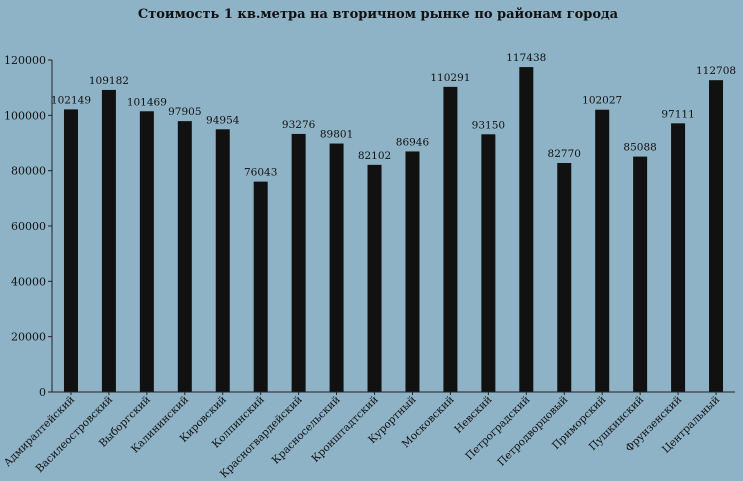 Image resolution: width=743 pixels, height=481 pixels. What do you see at coordinates (28, 281) in the screenshot?
I see `y-tick-label: 40000` at bounding box center [28, 281].